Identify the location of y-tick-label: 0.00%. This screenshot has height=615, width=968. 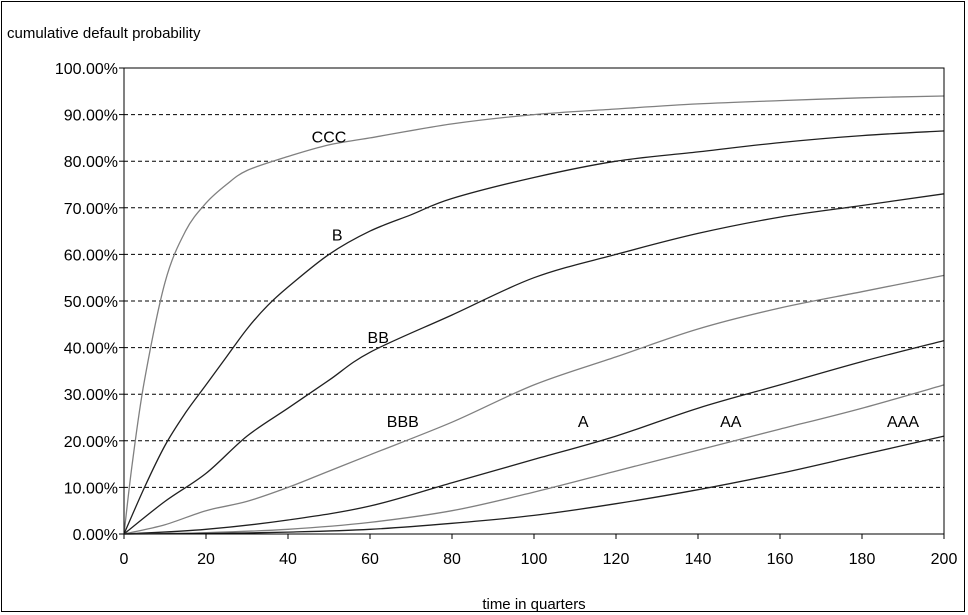
(95, 535).